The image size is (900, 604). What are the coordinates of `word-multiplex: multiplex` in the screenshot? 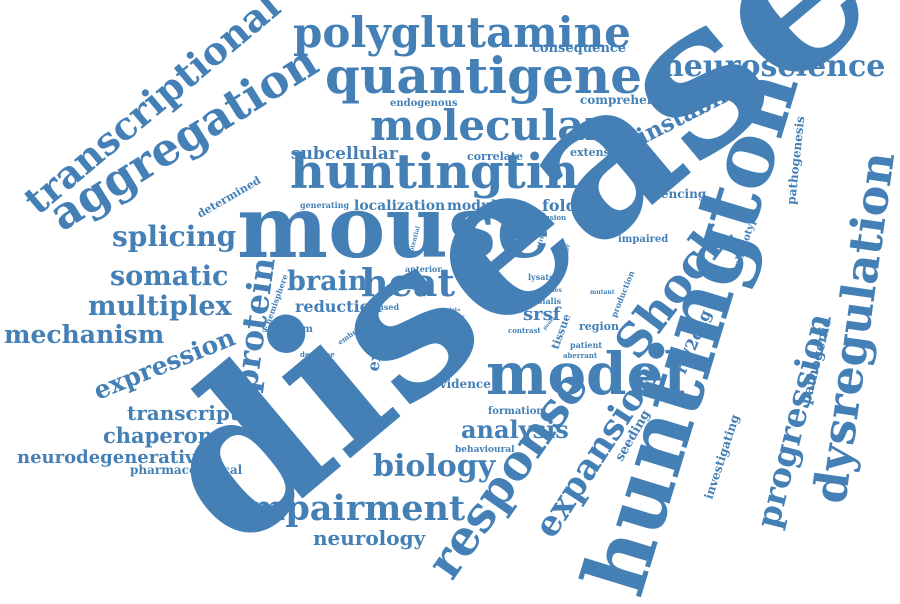 It's located at (160, 306).